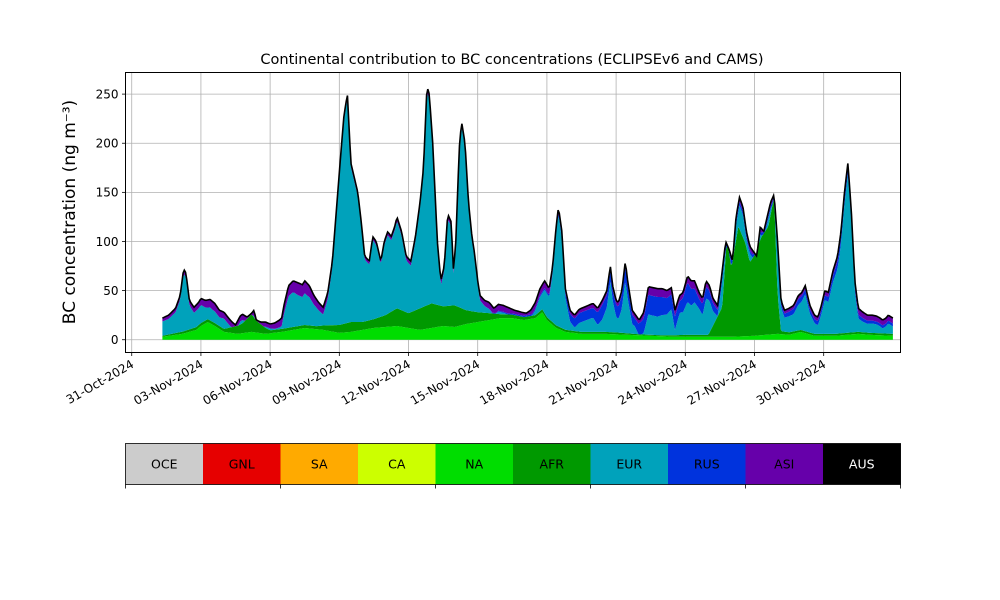 The image size is (1000, 600). I want to click on area-na, so click(527, 326).